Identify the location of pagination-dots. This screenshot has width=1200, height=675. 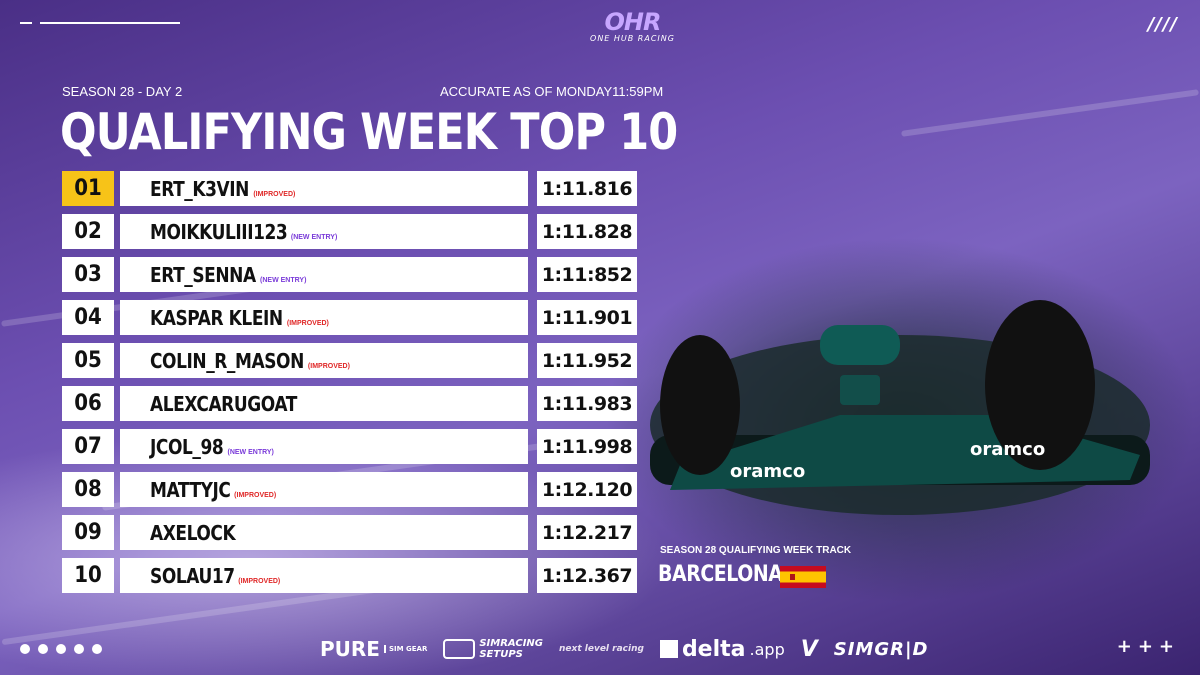
(61, 649).